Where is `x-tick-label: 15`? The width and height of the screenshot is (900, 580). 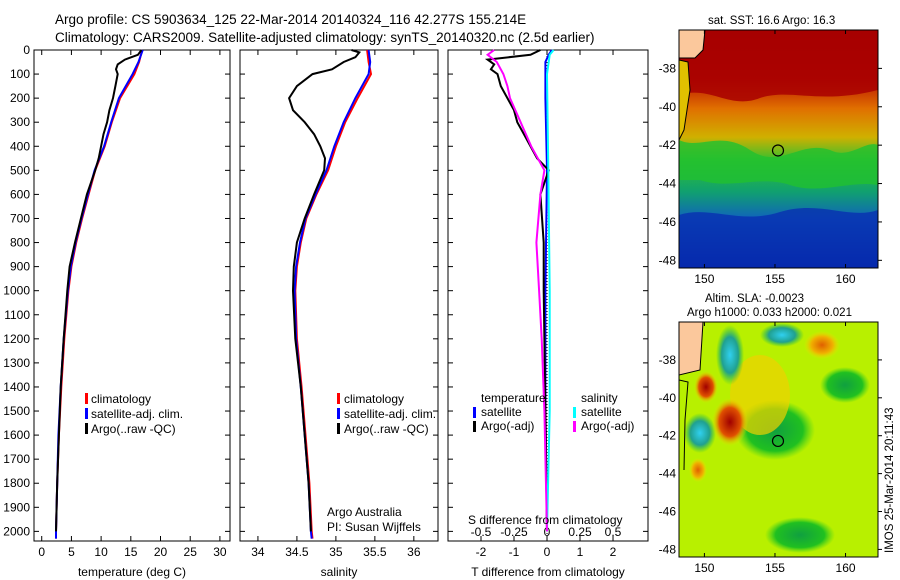
x-tick-label: 15 is located at coordinates (131, 552).